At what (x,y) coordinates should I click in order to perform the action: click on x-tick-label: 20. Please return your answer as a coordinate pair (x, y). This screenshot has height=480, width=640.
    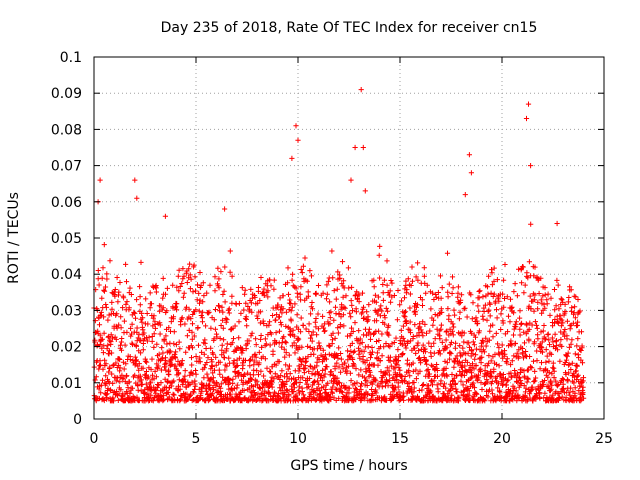
    Looking at the image, I should click on (502, 439).